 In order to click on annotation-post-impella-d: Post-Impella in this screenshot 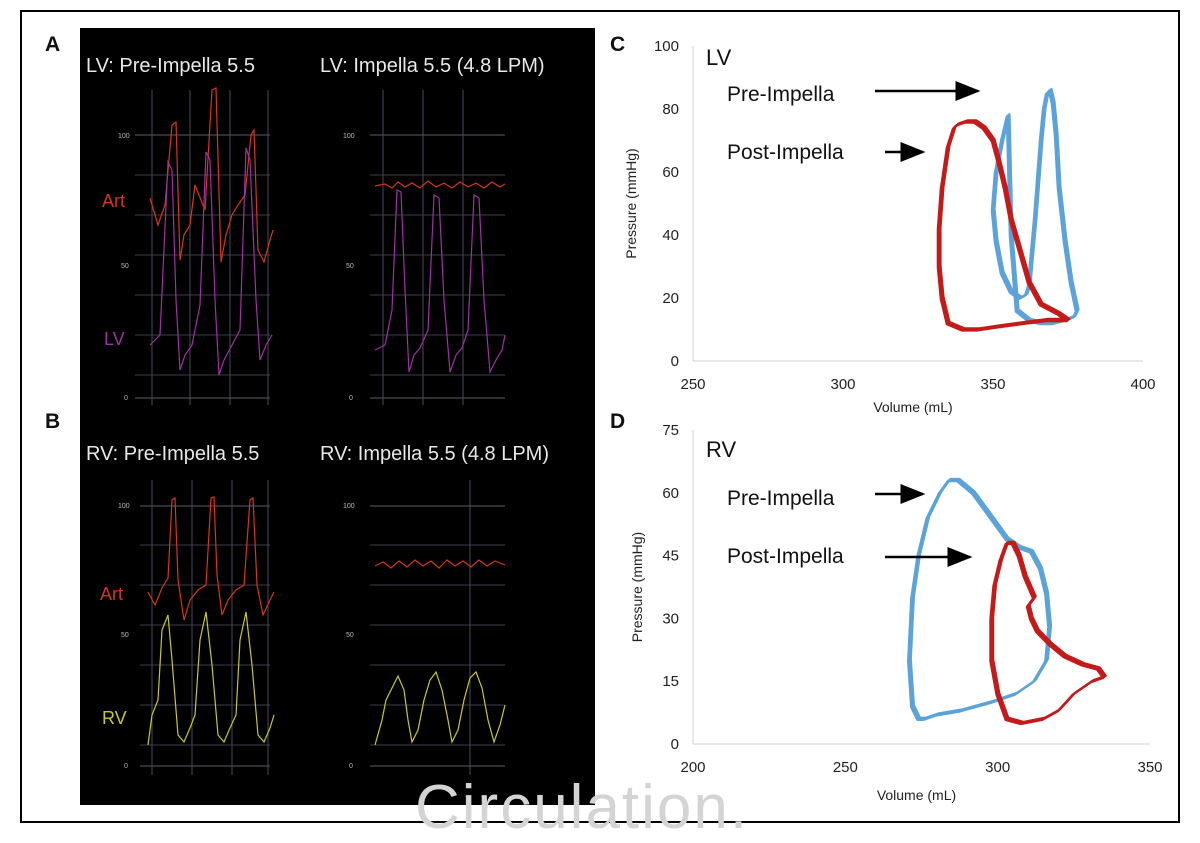, I will do `click(785, 556)`.